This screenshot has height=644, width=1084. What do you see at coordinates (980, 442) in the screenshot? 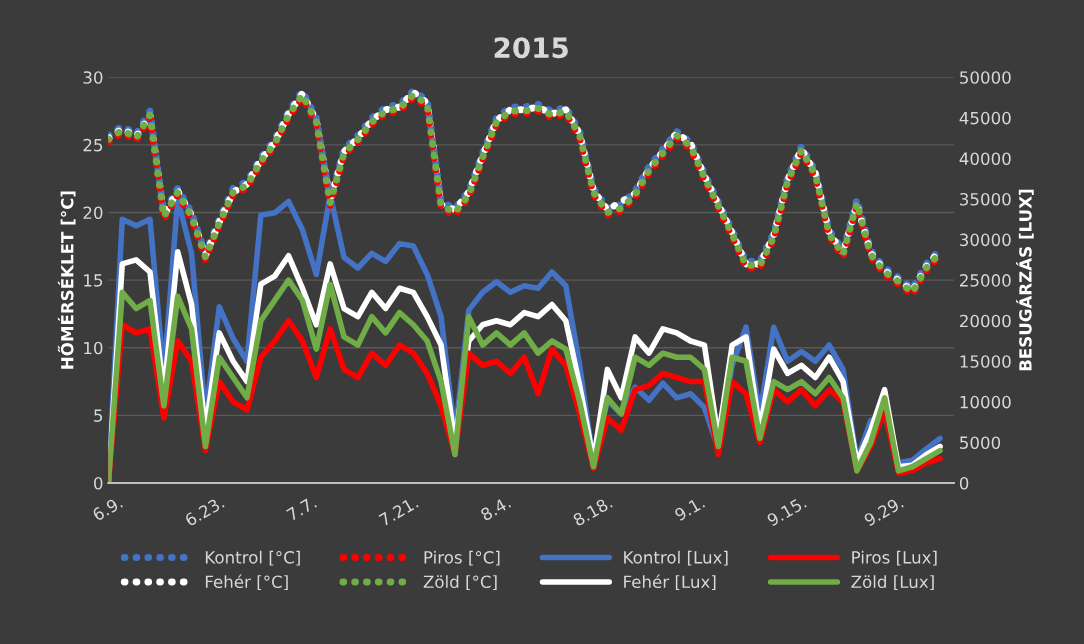
I see `y2-tick-label: 5000` at bounding box center [980, 442].